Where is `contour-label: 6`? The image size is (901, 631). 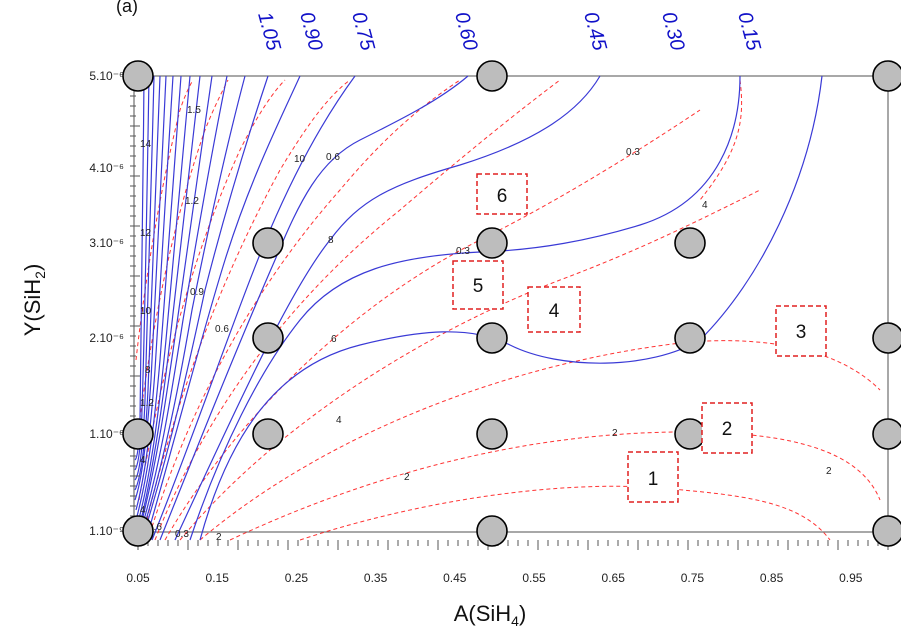
contour-label: 6 is located at coordinates (334, 339).